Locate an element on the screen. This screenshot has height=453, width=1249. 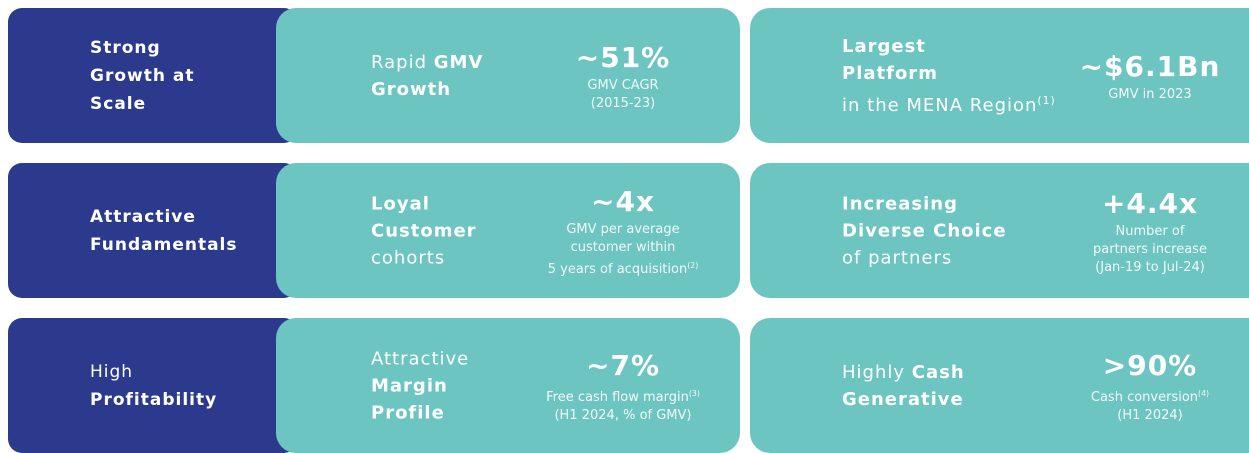
metric-line: cohorts is located at coordinates (424, 257).